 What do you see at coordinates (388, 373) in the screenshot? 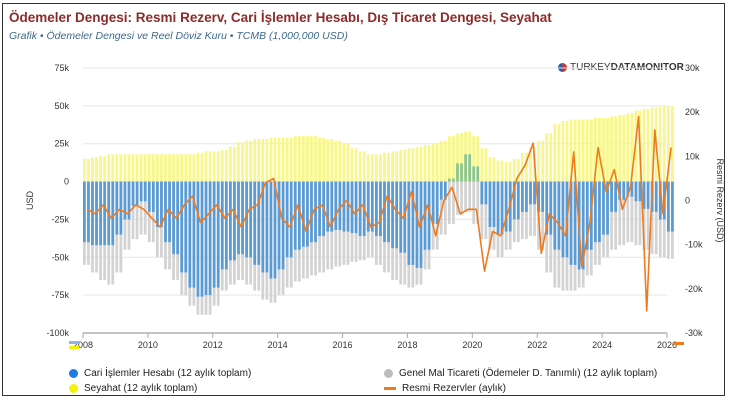
I see `legend-marker` at bounding box center [388, 373].